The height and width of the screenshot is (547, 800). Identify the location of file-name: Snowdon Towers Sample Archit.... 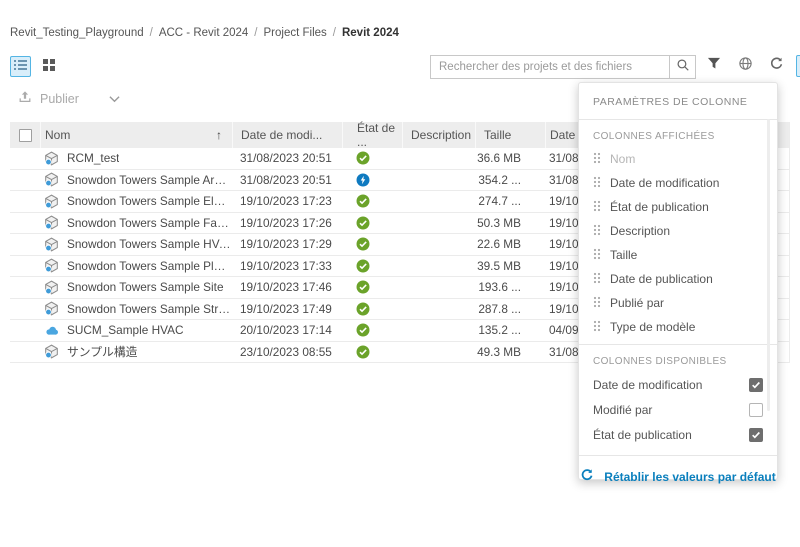
(149, 179).